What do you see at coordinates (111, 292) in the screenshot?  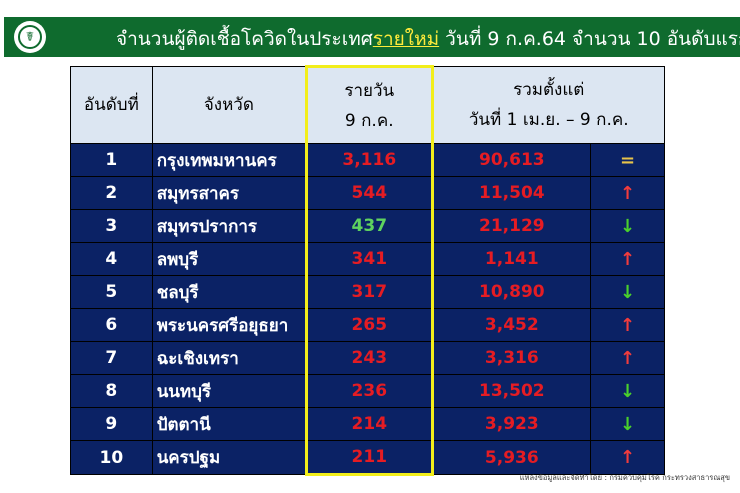 I see `rank-cell: 5` at bounding box center [111, 292].